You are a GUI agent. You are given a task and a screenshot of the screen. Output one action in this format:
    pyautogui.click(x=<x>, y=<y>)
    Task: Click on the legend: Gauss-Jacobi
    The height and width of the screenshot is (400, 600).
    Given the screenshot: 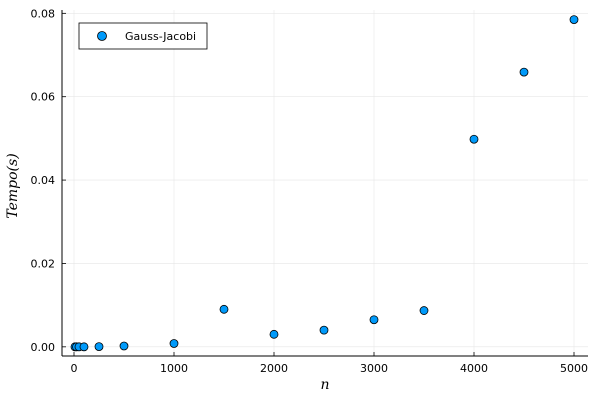 What is the action you would take?
    pyautogui.click(x=143, y=36)
    